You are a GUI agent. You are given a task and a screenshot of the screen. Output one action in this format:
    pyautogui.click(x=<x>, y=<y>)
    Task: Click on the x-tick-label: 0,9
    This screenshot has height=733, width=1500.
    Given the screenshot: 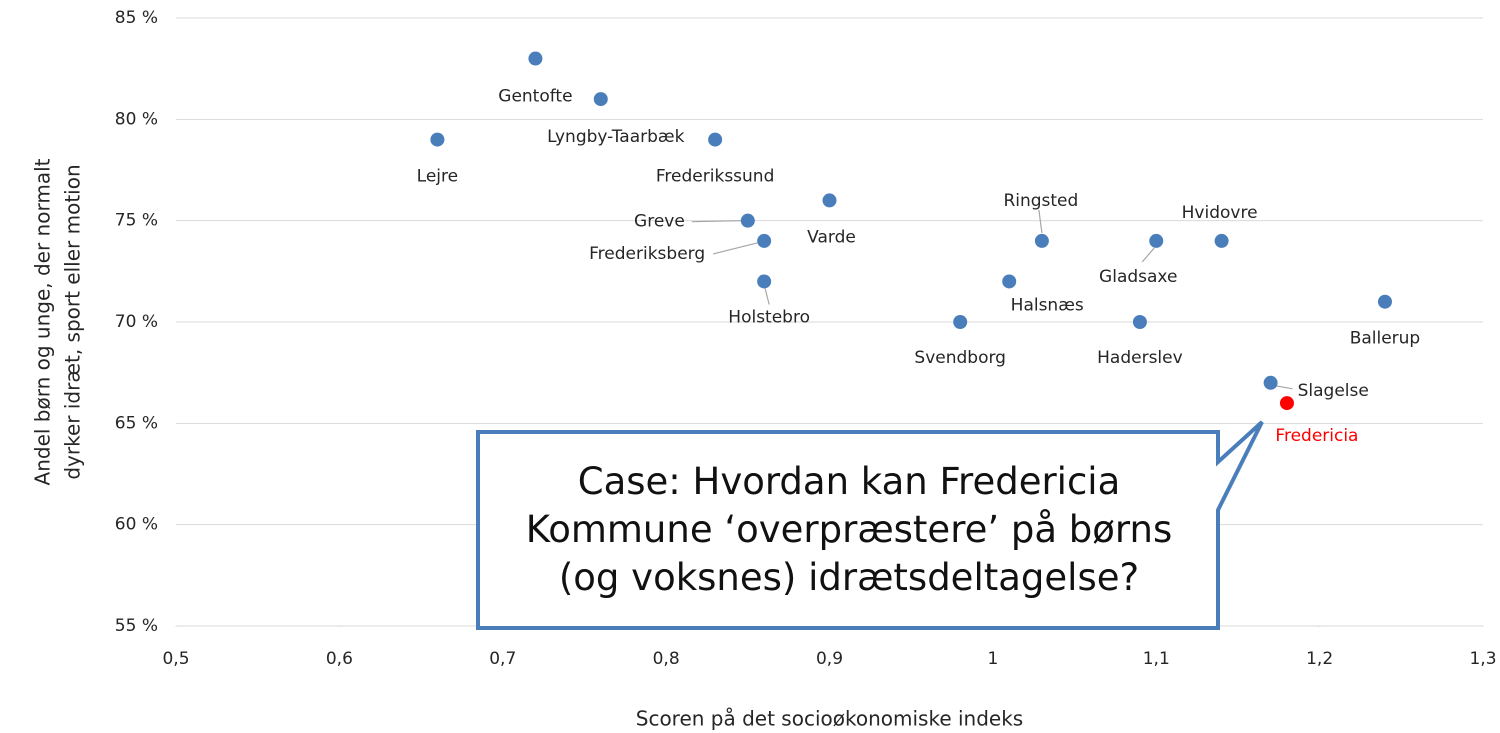 What is the action you would take?
    pyautogui.click(x=829, y=659)
    